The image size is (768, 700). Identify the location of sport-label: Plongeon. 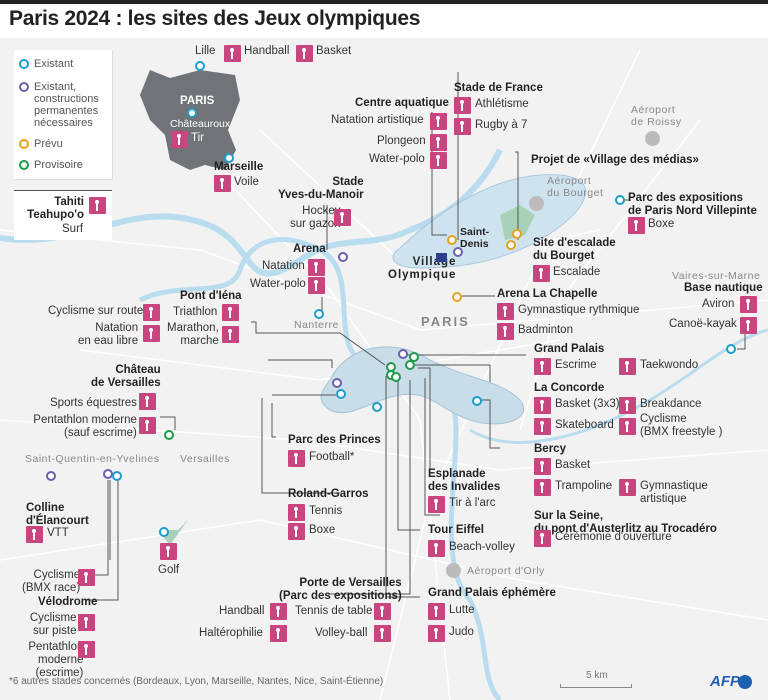
(401, 141).